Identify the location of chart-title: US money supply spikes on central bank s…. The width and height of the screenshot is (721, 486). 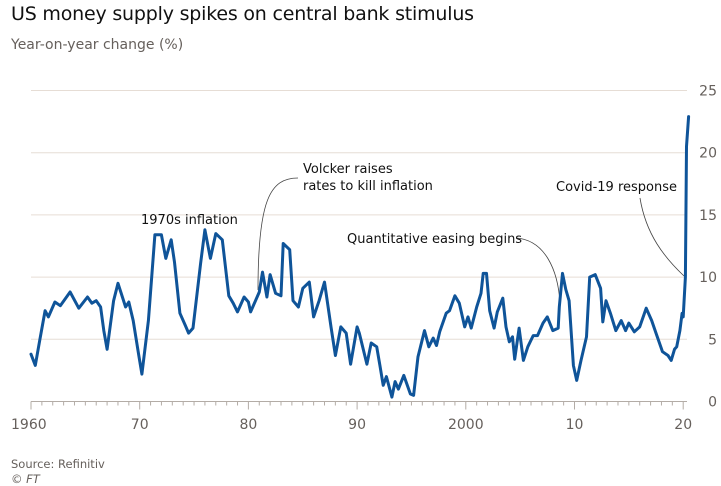
(242, 14).